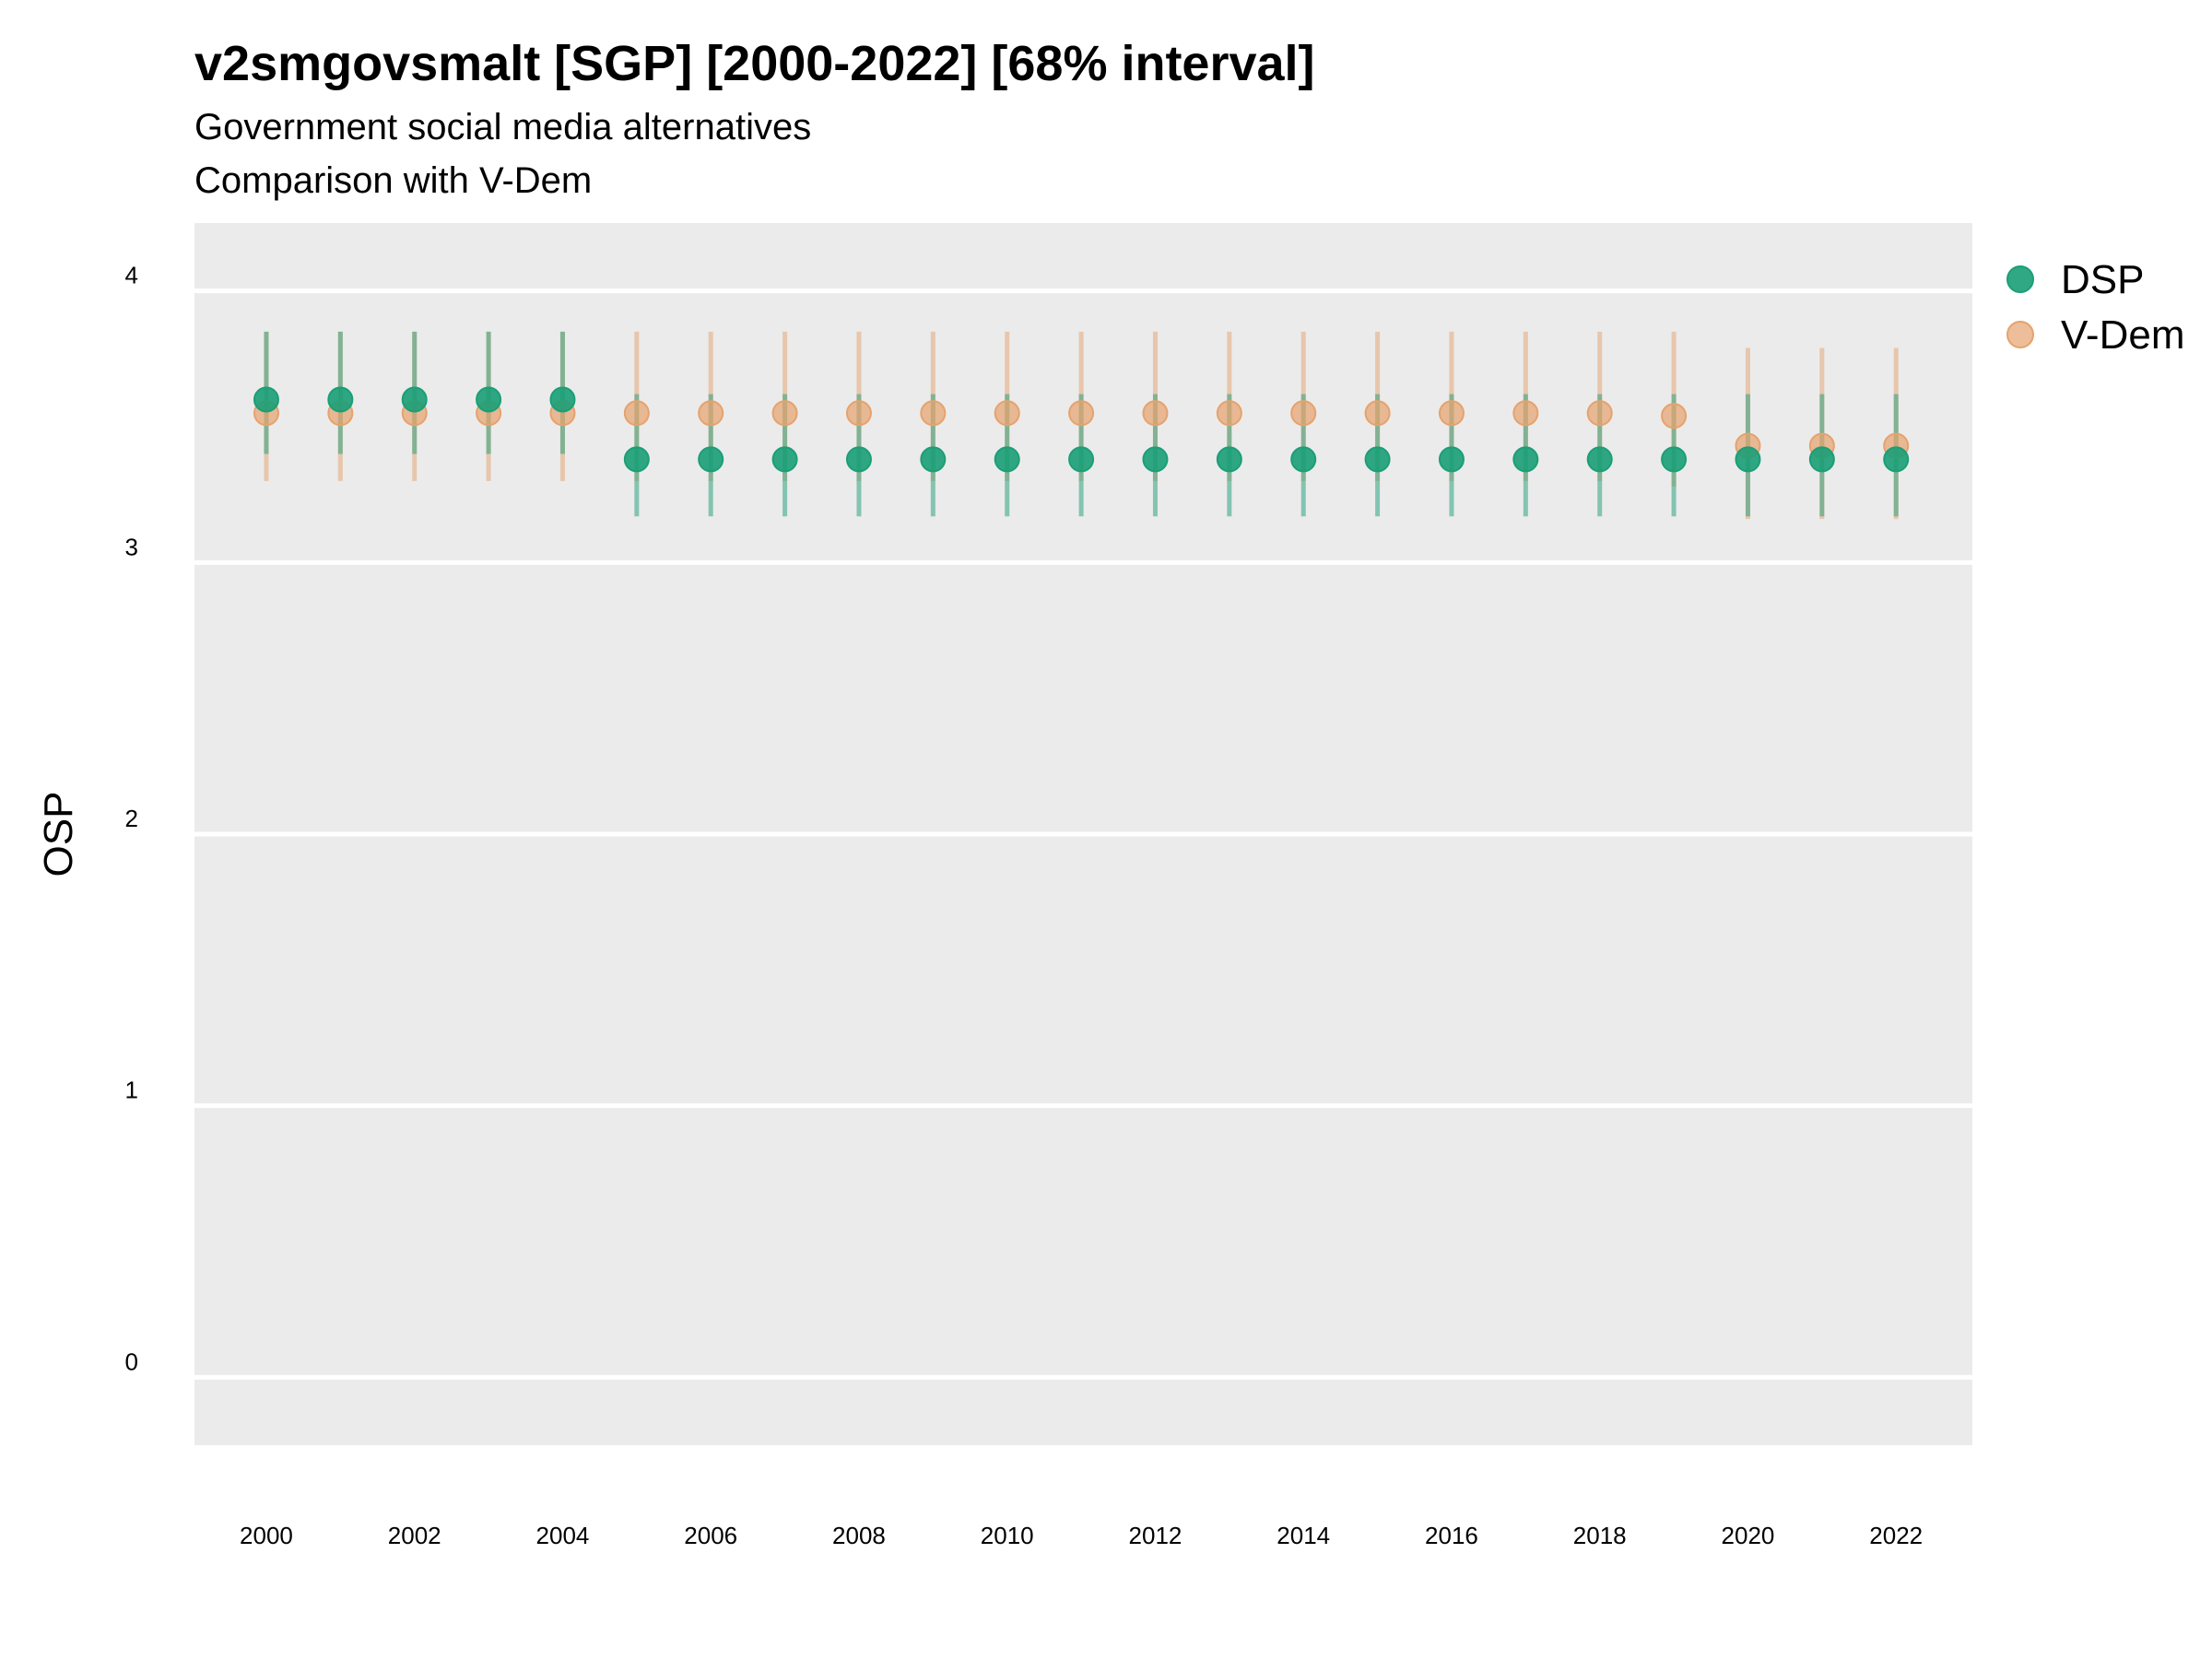  What do you see at coordinates (503, 127) in the screenshot?
I see `chart-subtitle: Government social media alternatives` at bounding box center [503, 127].